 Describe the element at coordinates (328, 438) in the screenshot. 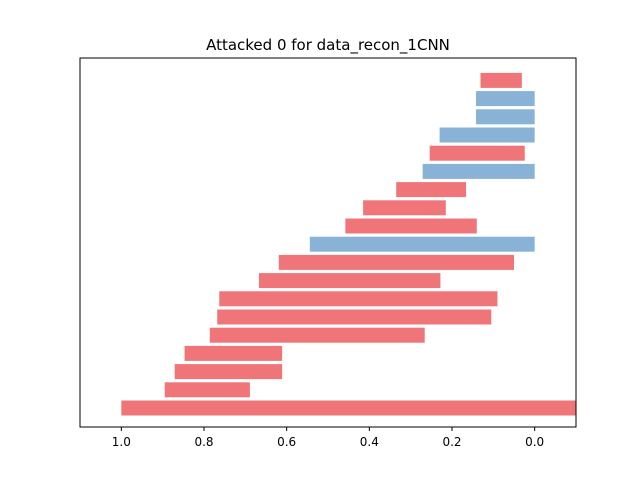

I see `x-ticks-group: 1.0 0.8 0.6 0.4 0.2 0.0` at that location.